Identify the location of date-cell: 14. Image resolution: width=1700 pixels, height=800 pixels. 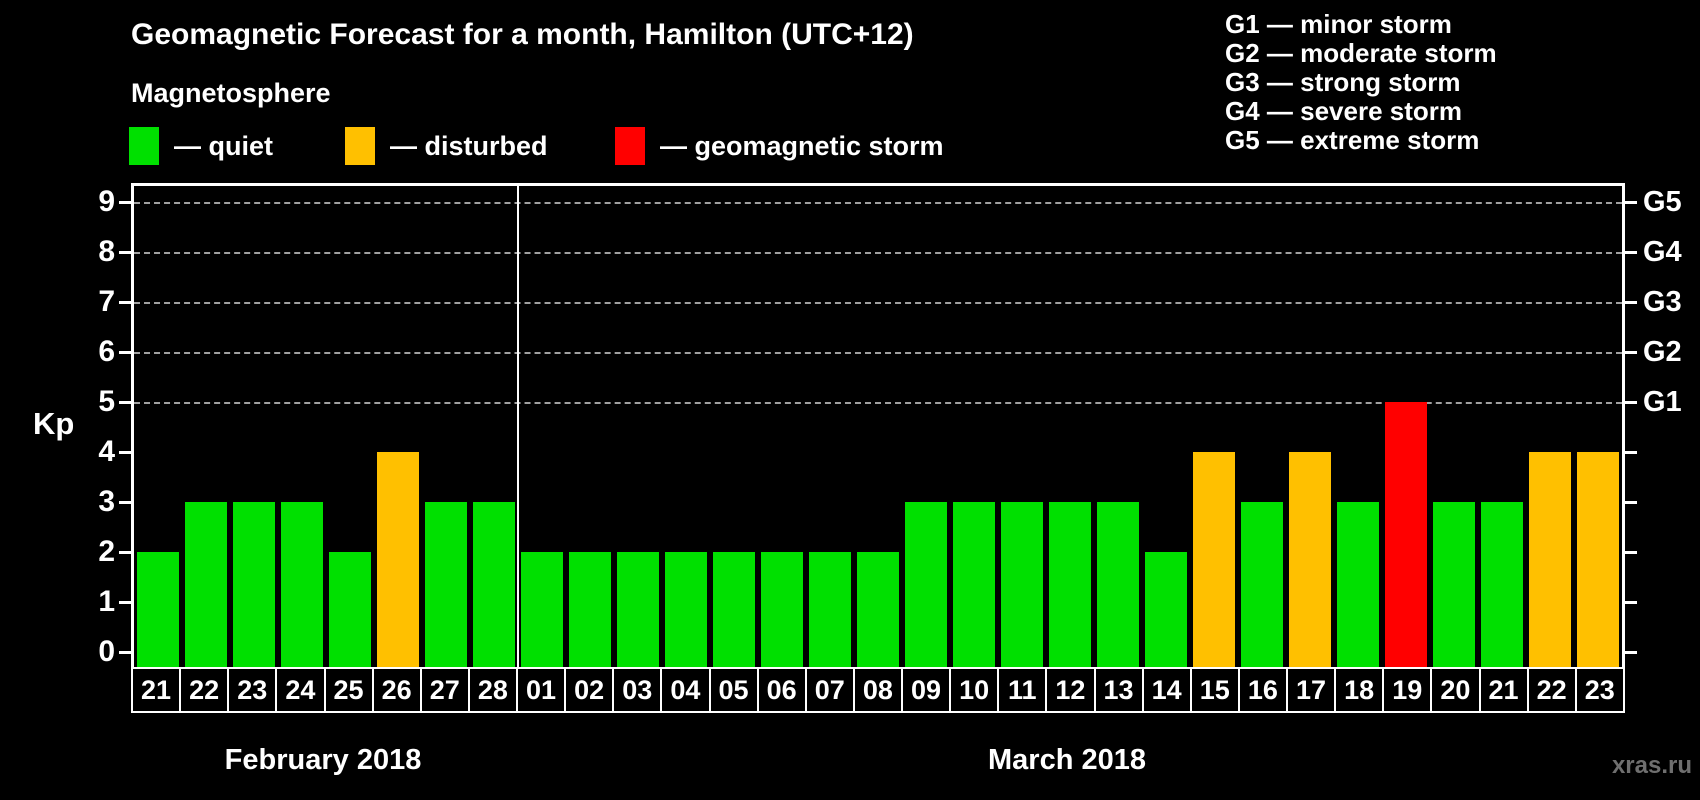
(1167, 690).